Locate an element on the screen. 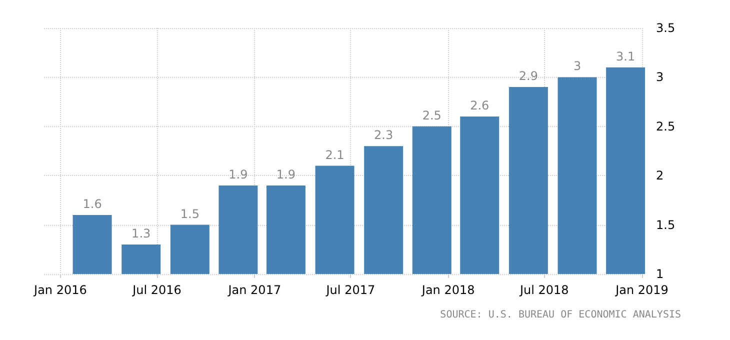 This screenshot has width=730, height=340. x-tick-label: Jul 2018 is located at coordinates (543, 290).